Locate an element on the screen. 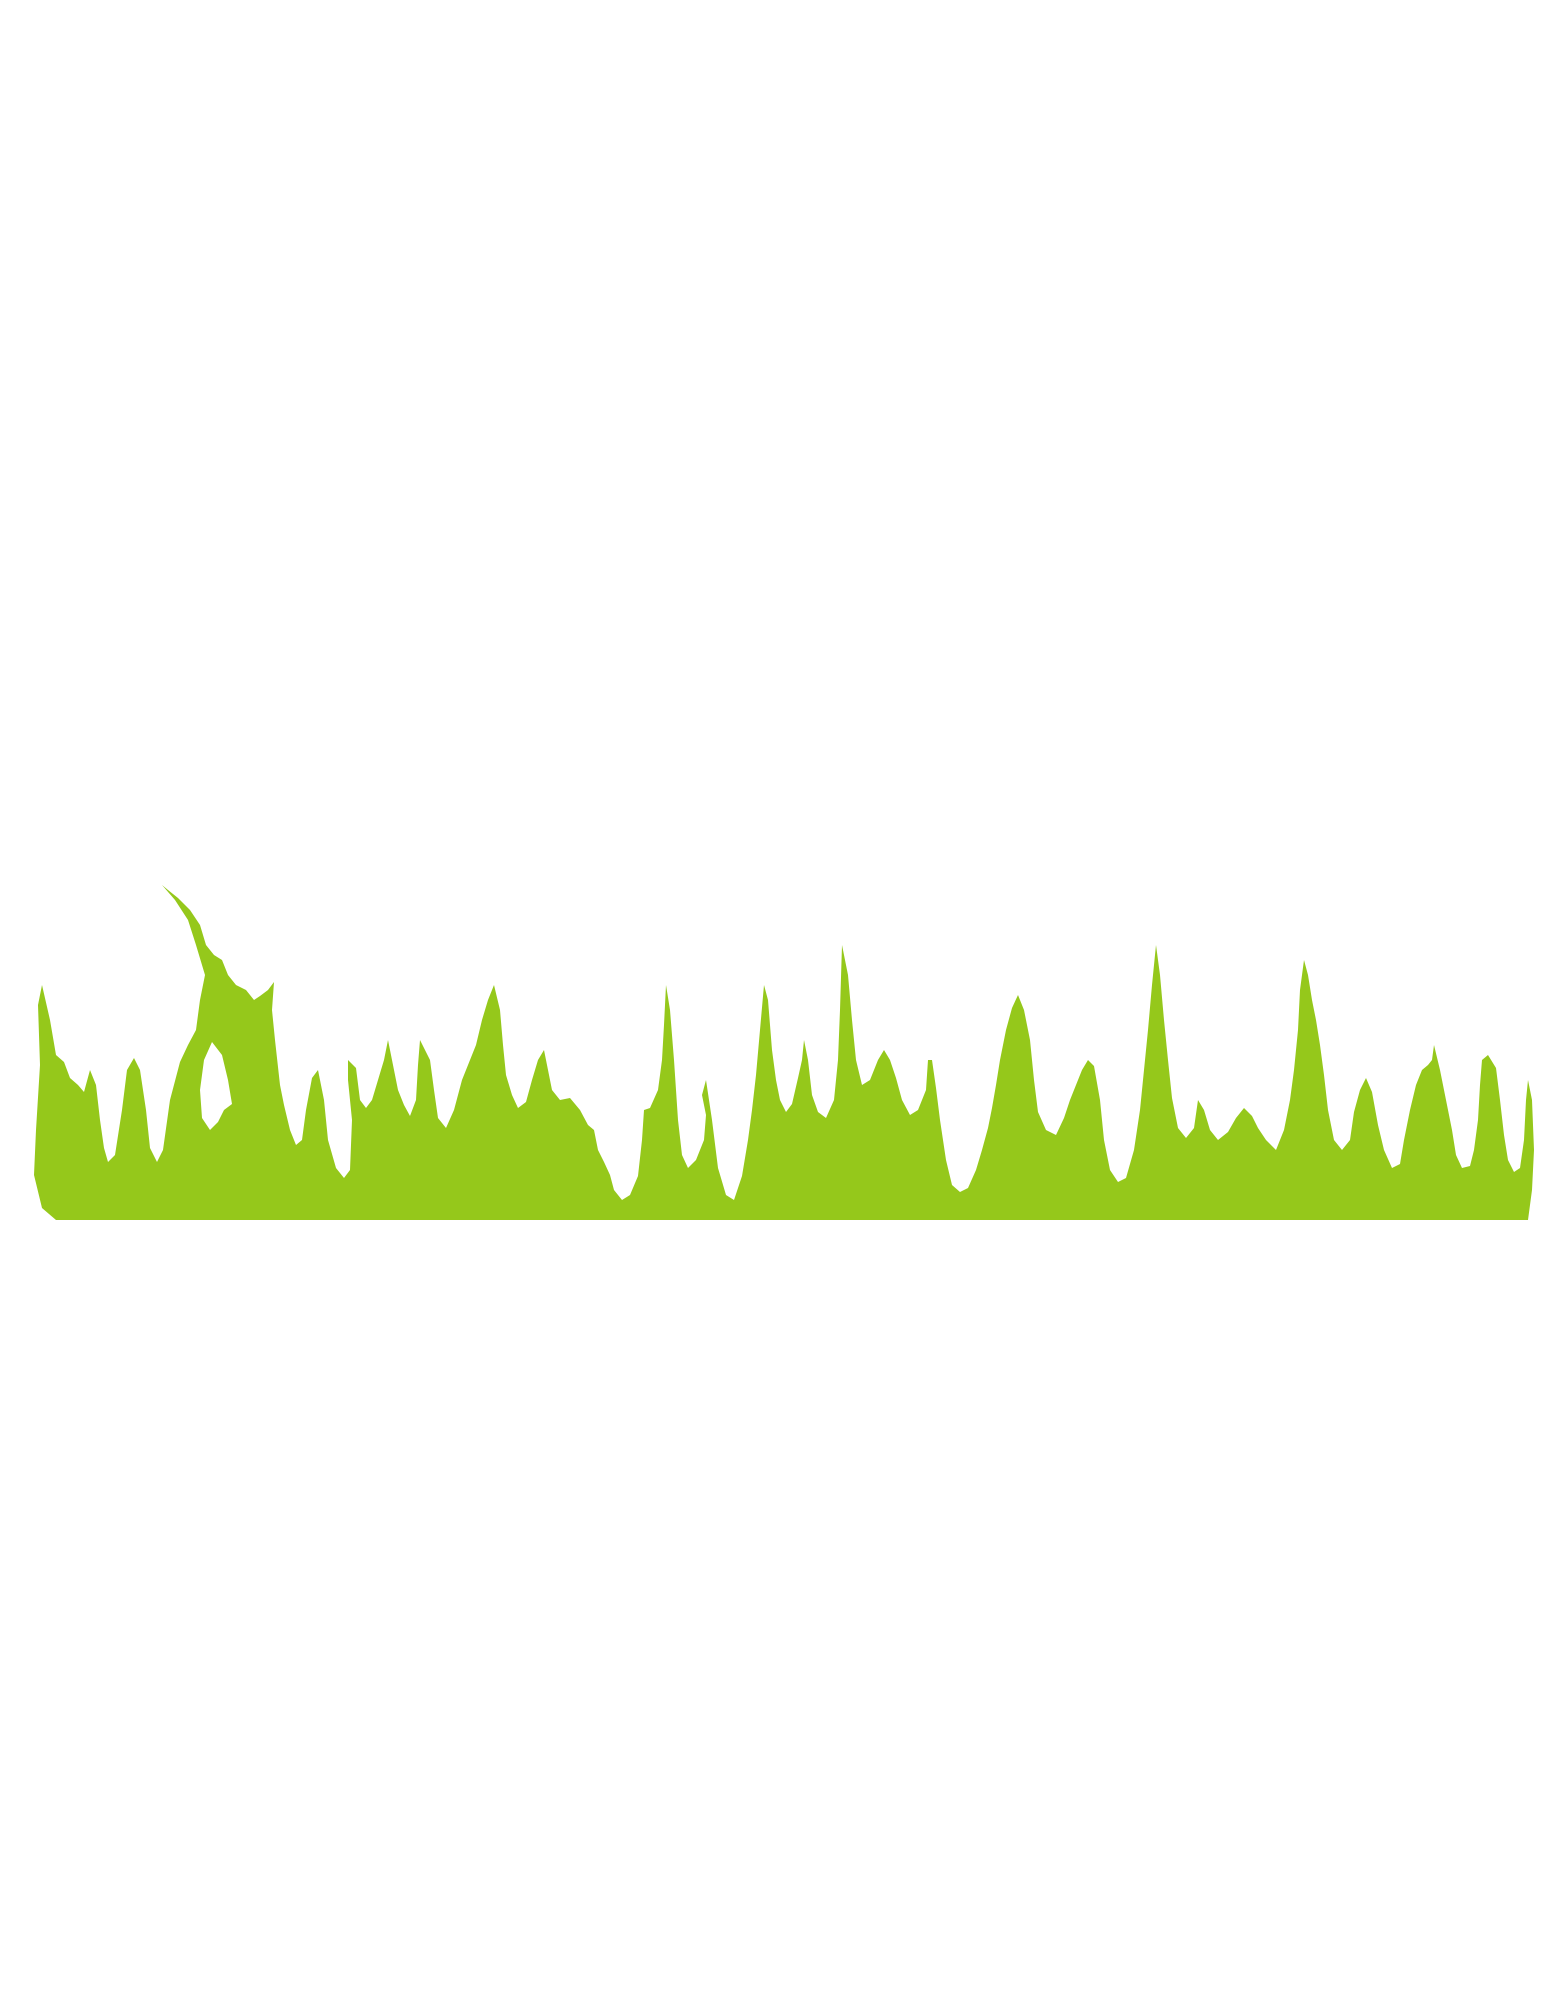 The image size is (1556, 2000). grass-gap is located at coordinates (216, 1086).